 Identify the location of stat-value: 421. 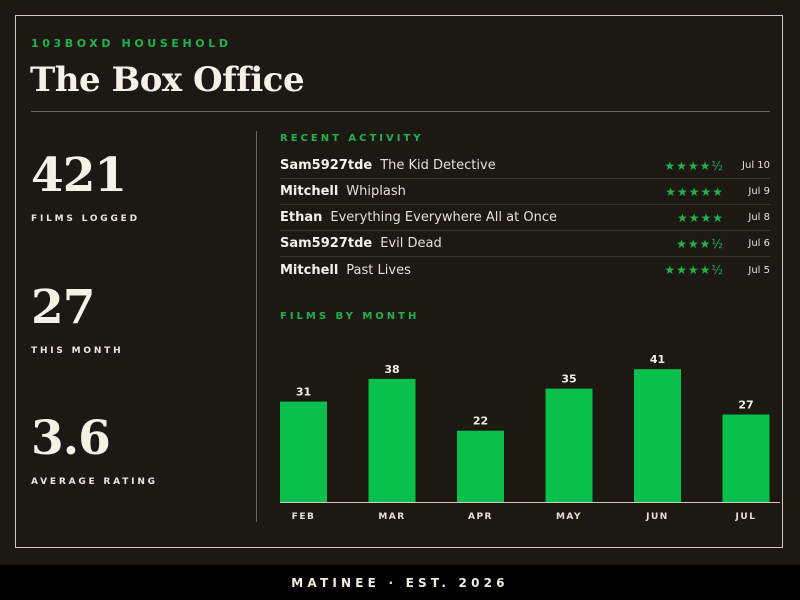
(79, 175).